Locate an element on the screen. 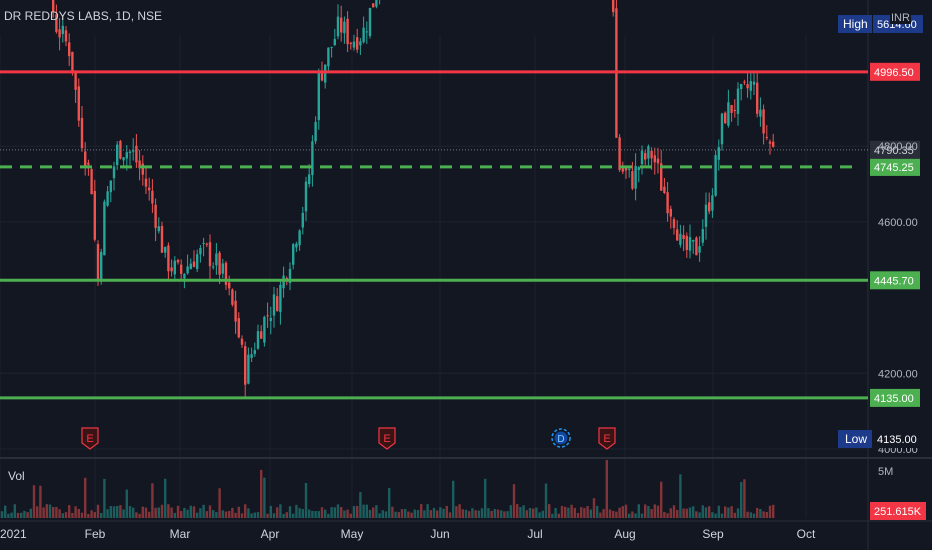 This screenshot has width=932, height=550. low-value-badge is located at coordinates (898, 439).